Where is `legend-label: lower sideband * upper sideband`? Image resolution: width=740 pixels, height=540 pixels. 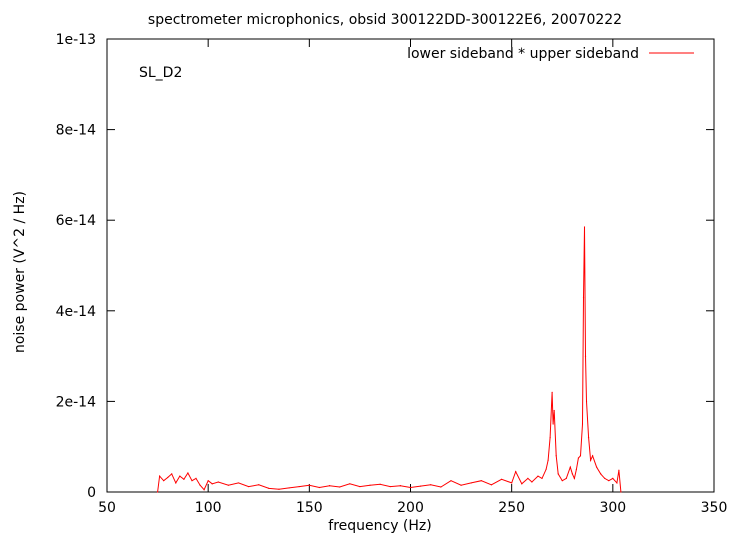
legend-label: lower sideband * upper sideband is located at coordinates (523, 54).